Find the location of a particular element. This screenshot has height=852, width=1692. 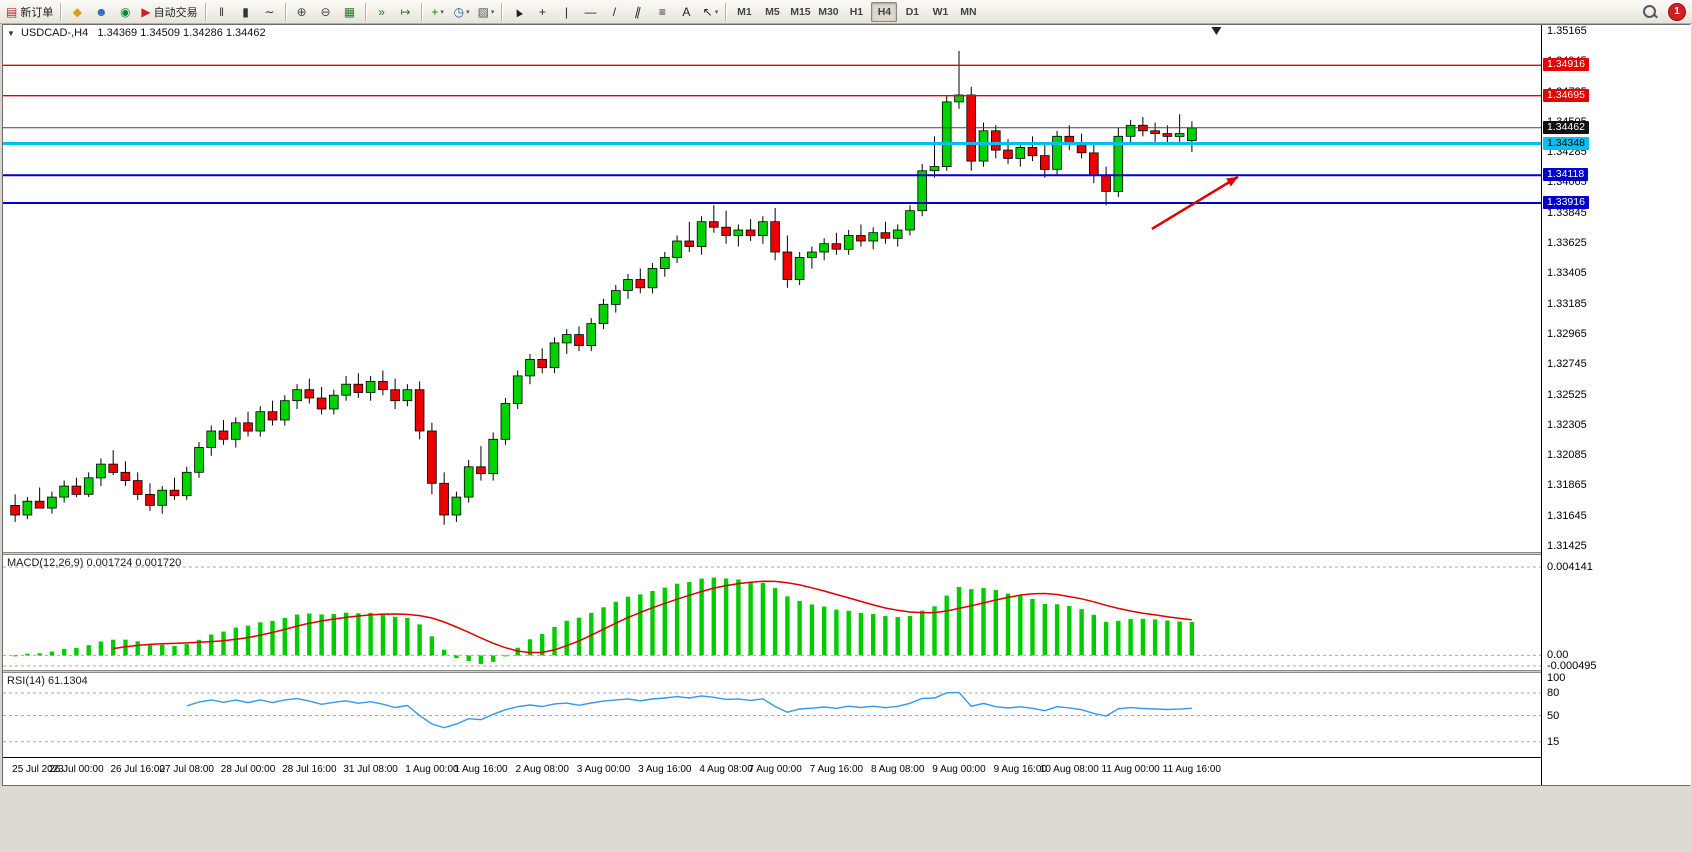

cursor-icon: ▲ is located at coordinates (518, 11).